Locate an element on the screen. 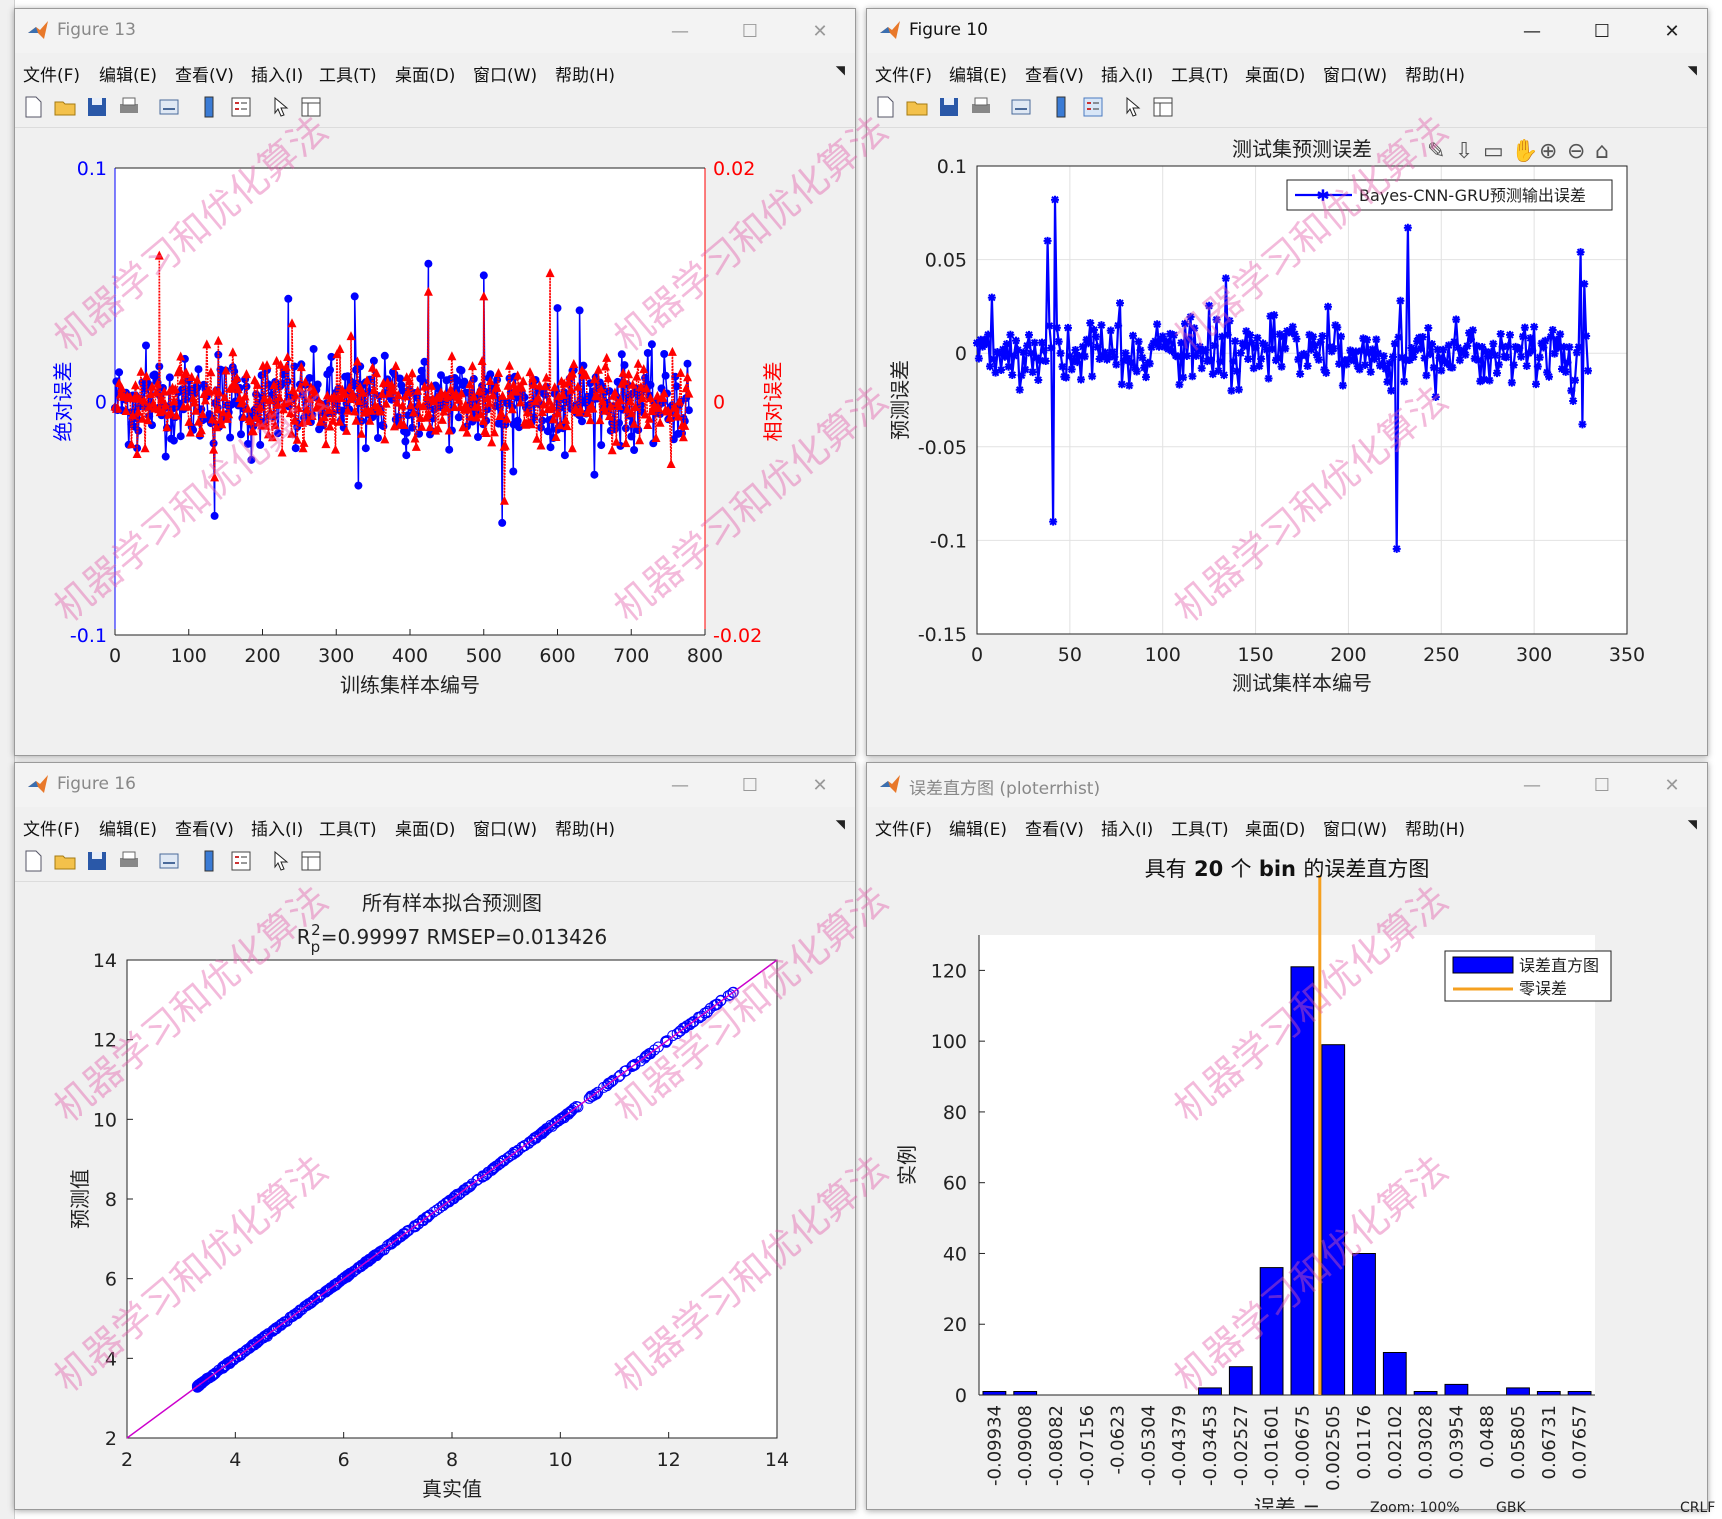  titlebar: Figure 10 — ☐ ✕ is located at coordinates (1287, 31).